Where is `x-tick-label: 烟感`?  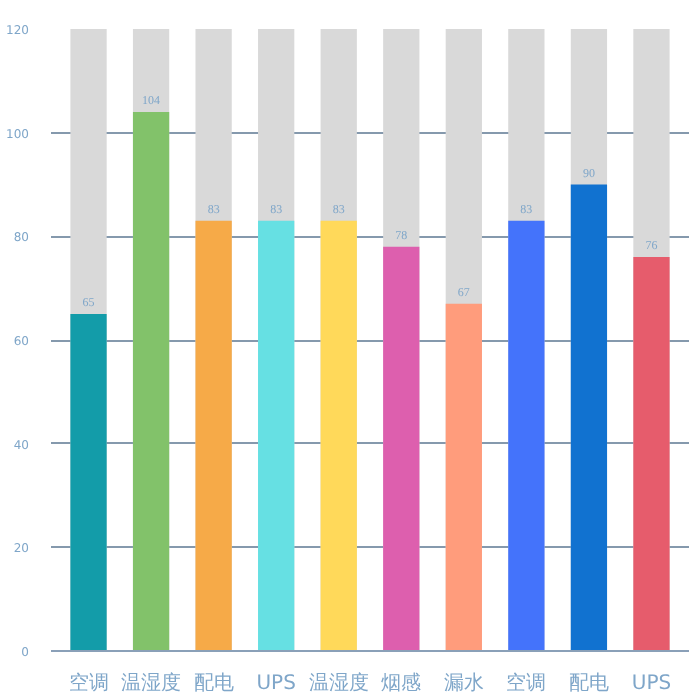
x-tick-label: 烟感 is located at coordinates (401, 683).